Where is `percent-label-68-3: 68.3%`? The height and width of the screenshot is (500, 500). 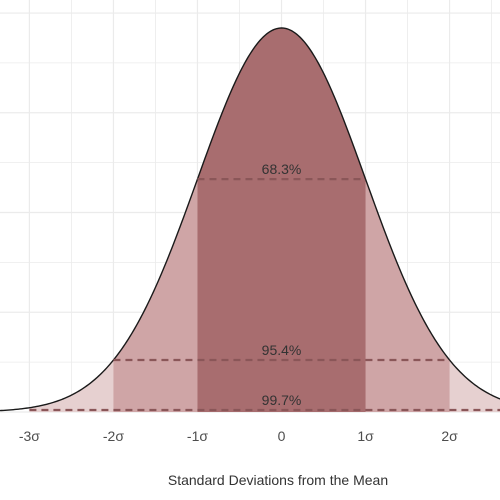
percent-label-68-3: 68.3% is located at coordinates (282, 169).